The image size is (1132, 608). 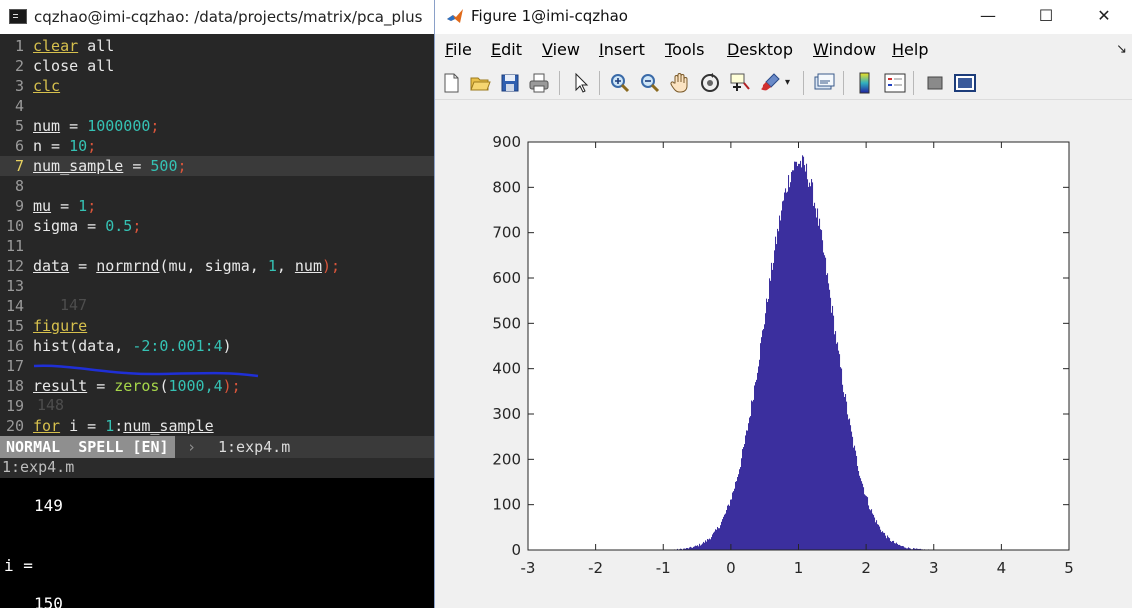 I want to click on x-tick-label: 2, so click(x=866, y=568).